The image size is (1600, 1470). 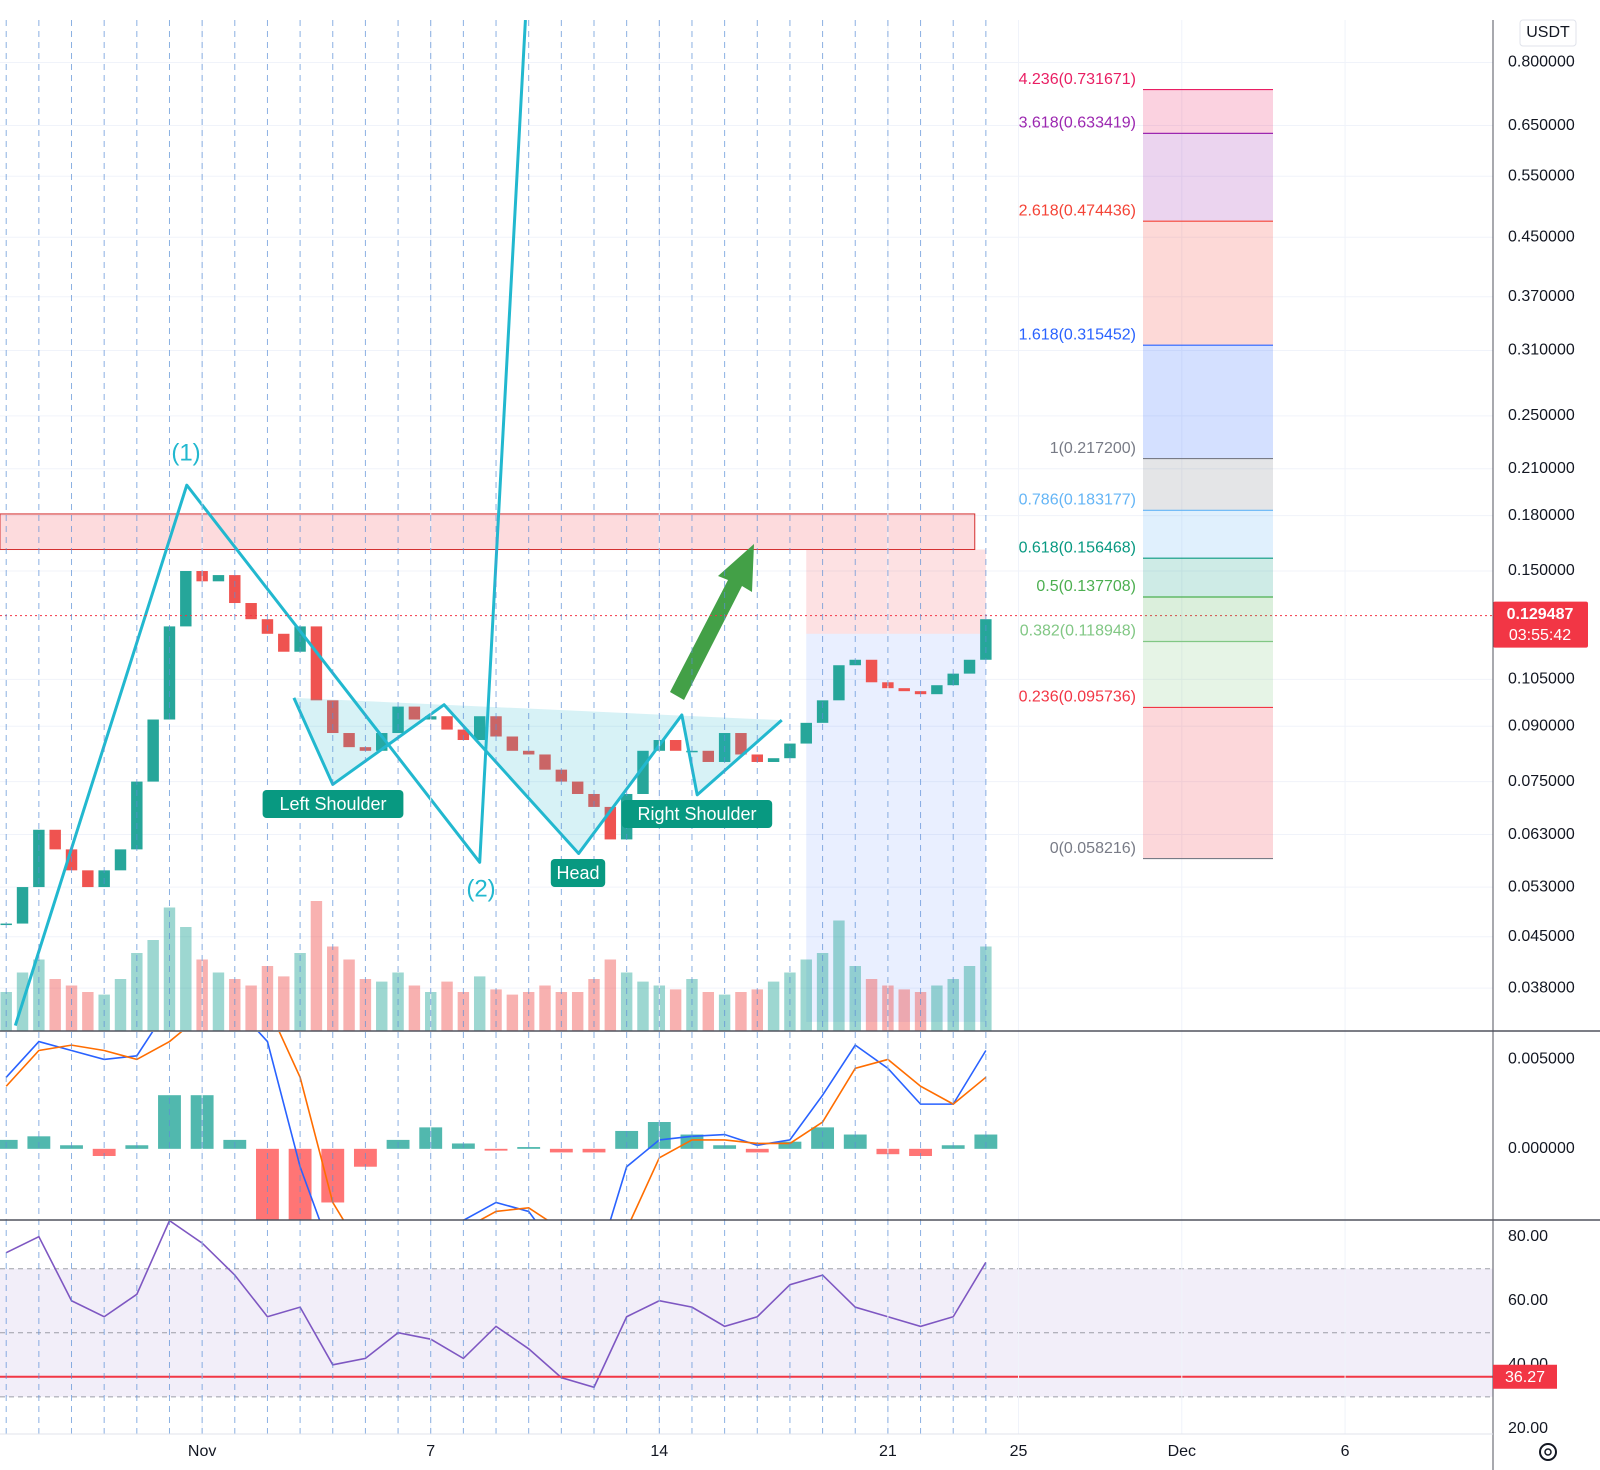 What do you see at coordinates (1541, 679) in the screenshot?
I see `y-tick-label: 0.105000` at bounding box center [1541, 679].